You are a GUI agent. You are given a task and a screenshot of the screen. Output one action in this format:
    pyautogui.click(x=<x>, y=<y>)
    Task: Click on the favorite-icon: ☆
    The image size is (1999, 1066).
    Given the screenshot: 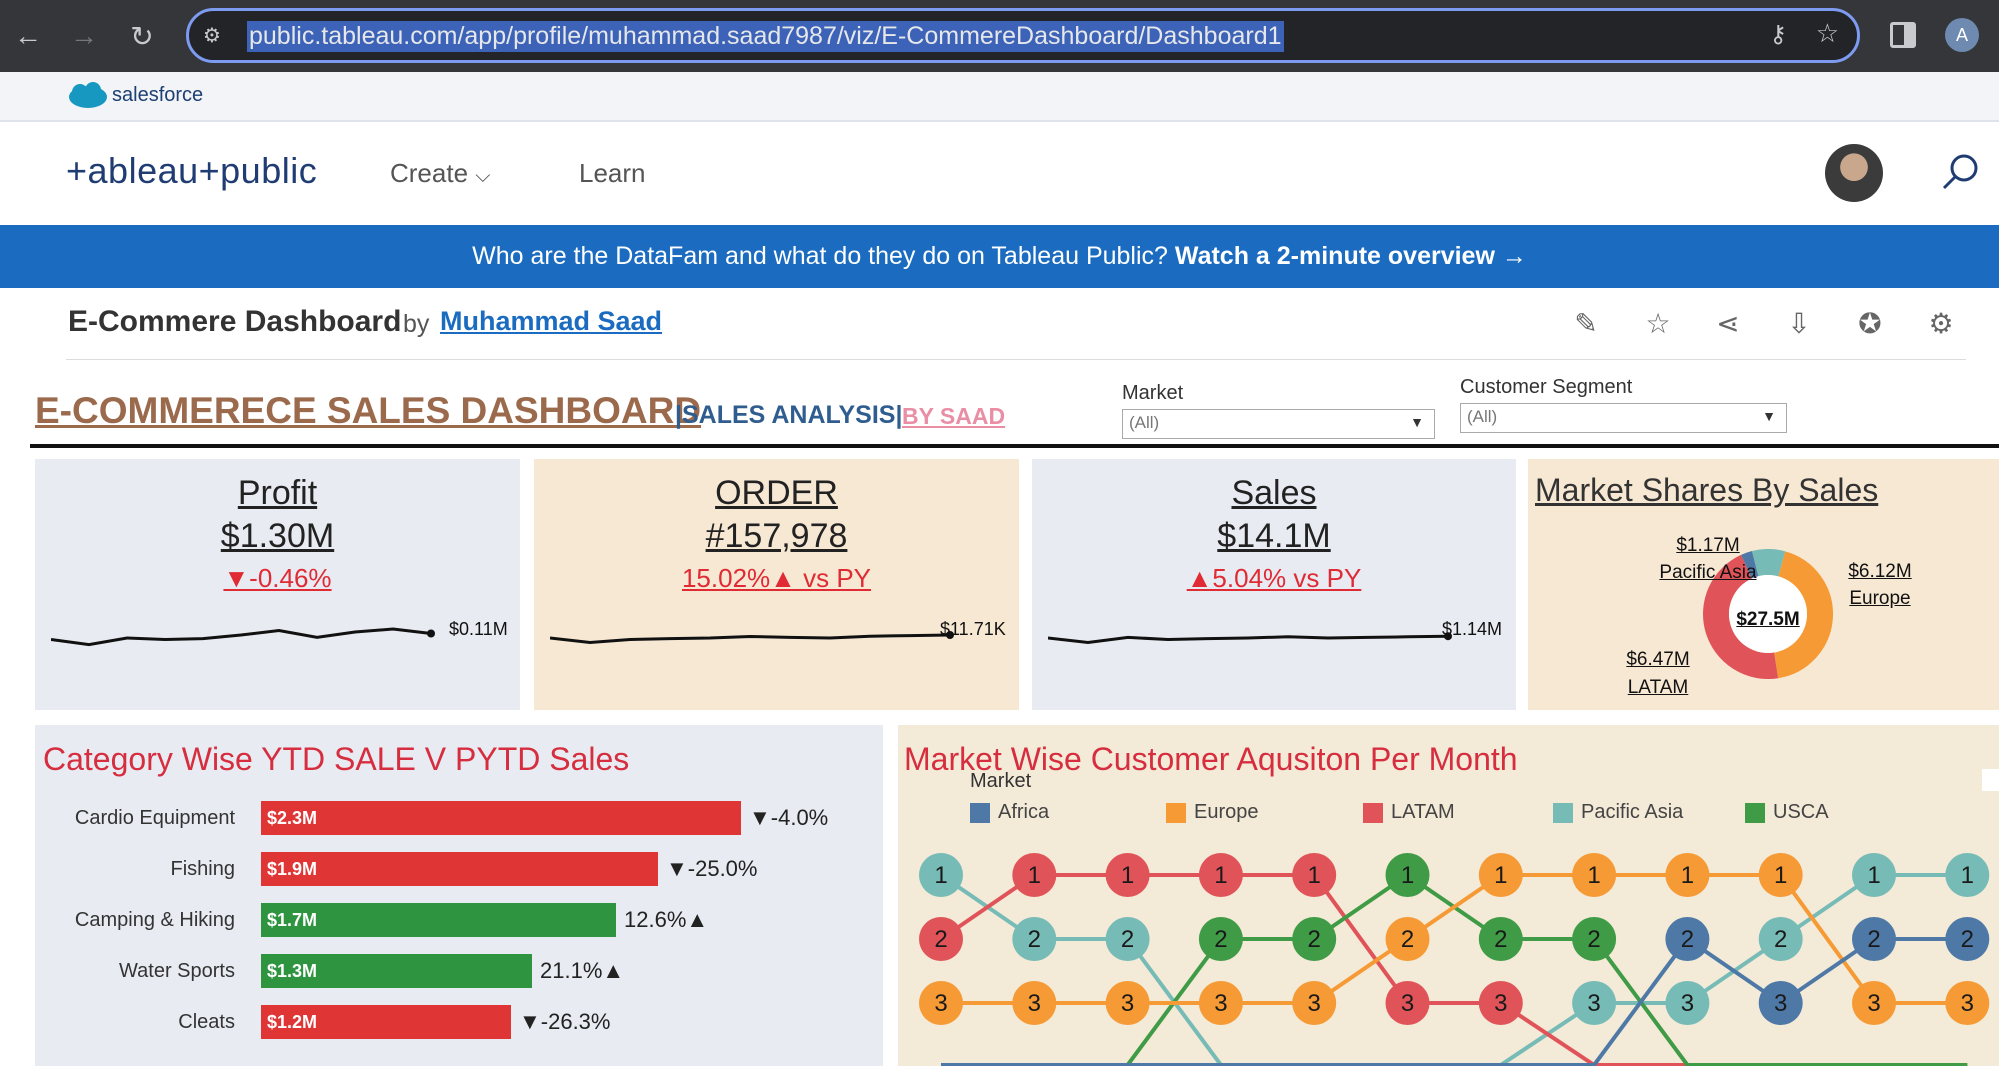 What is the action you would take?
    pyautogui.click(x=1658, y=323)
    